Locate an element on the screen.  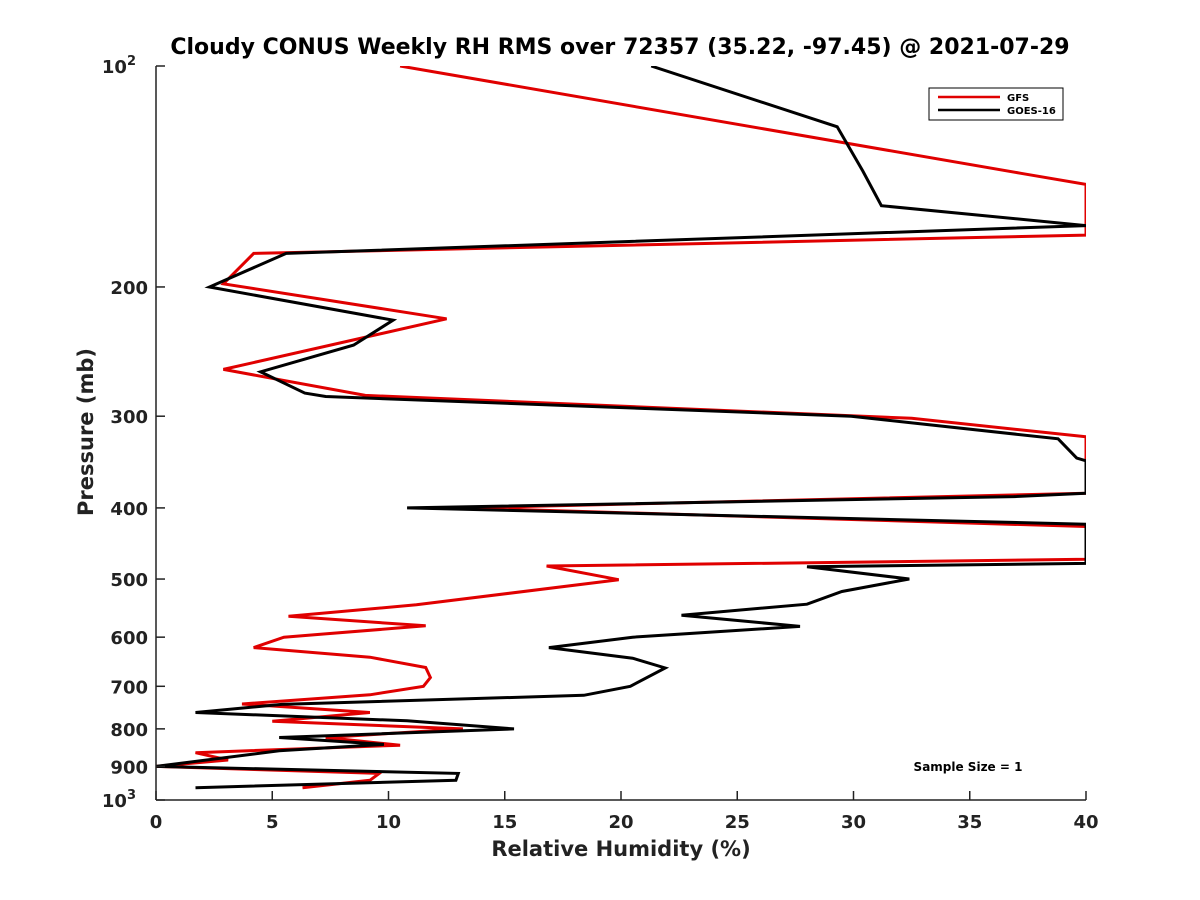
x-tick-label: 25 is located at coordinates (737, 822).